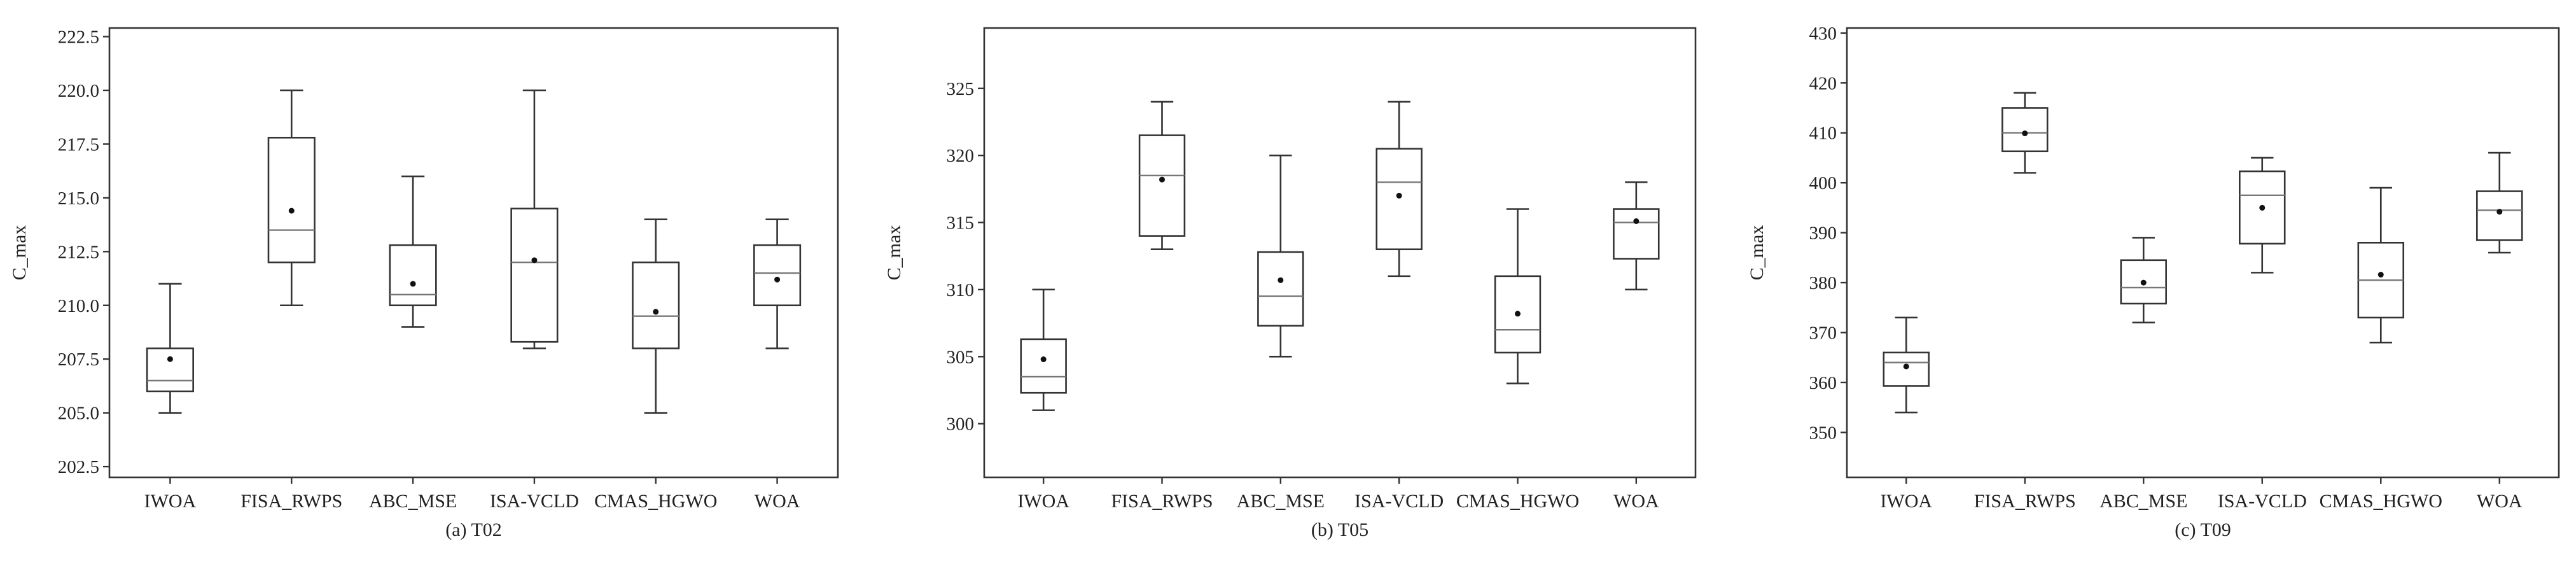 The image size is (2576, 569). What do you see at coordinates (961, 89) in the screenshot?
I see `y-tick-label: 325` at bounding box center [961, 89].